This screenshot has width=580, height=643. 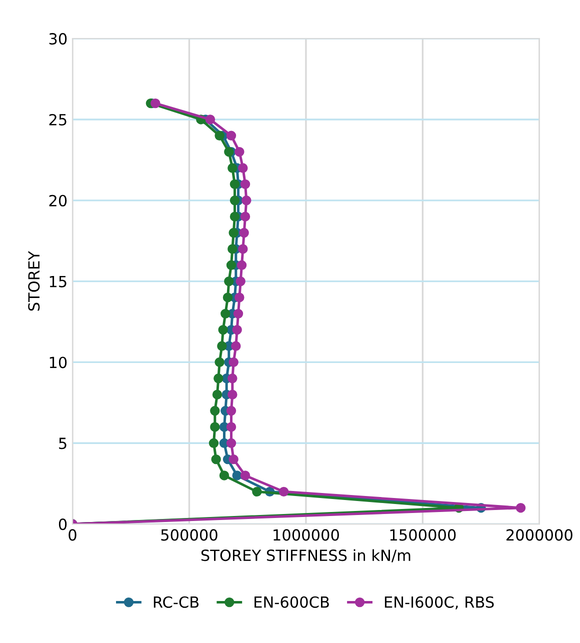 I want to click on x-tick-label: 0, so click(x=72, y=535).